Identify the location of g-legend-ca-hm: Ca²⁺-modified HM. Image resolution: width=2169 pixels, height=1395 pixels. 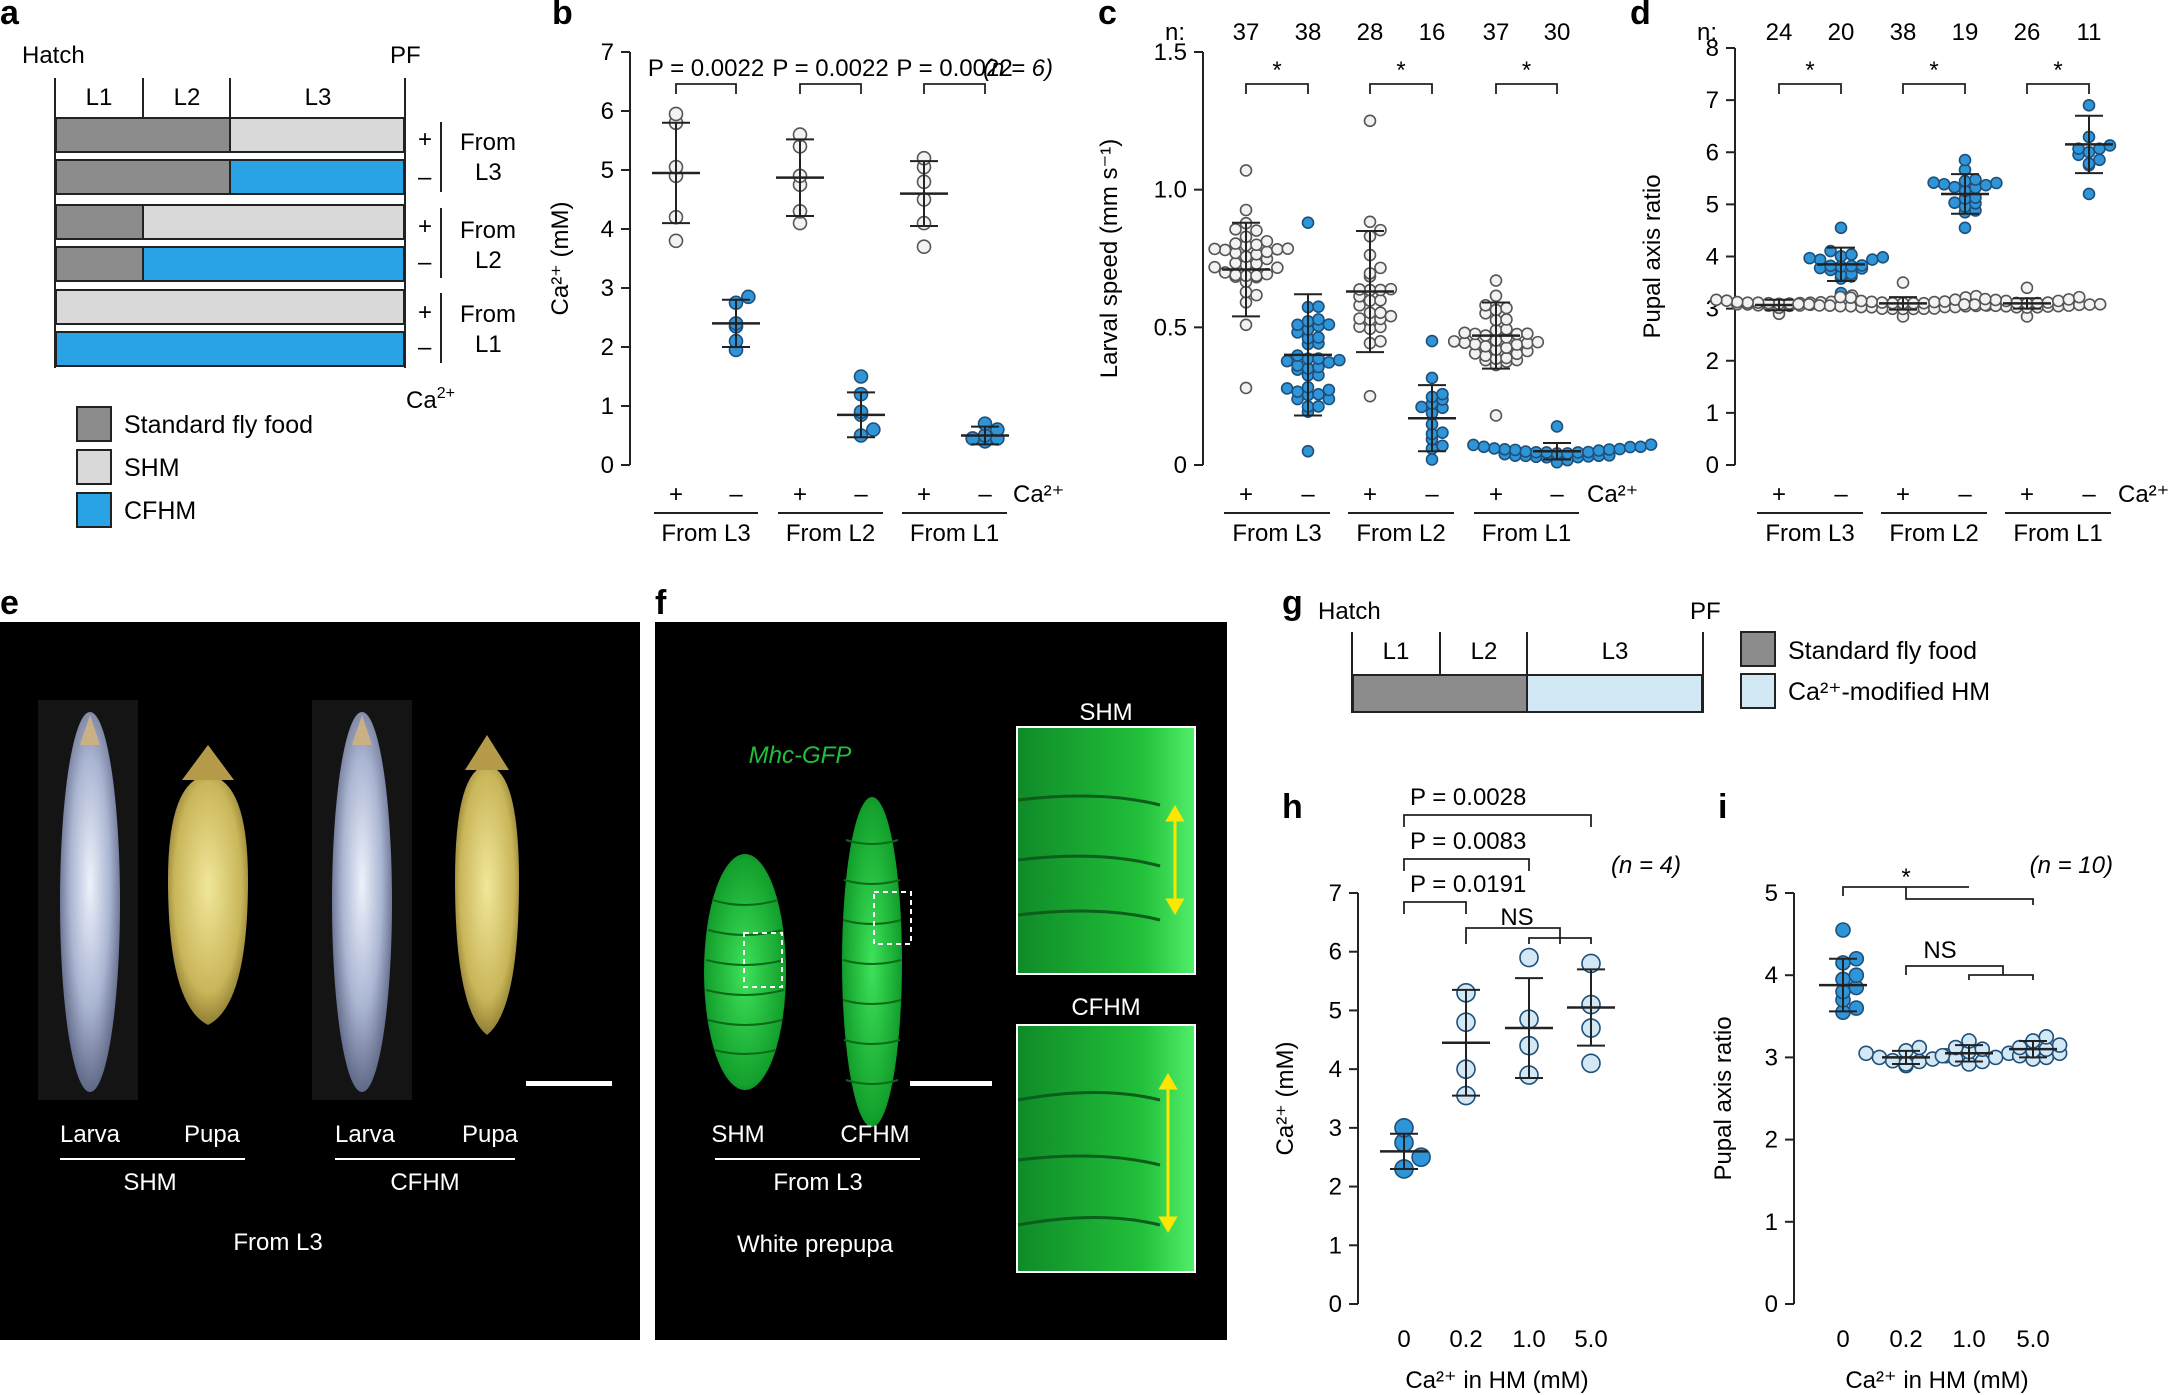
(1889, 692).